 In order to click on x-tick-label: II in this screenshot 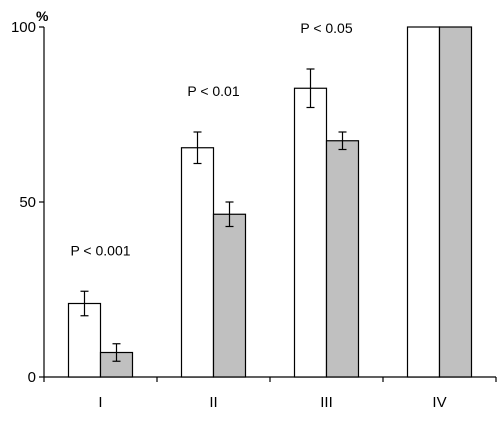, I will do `click(213, 402)`.